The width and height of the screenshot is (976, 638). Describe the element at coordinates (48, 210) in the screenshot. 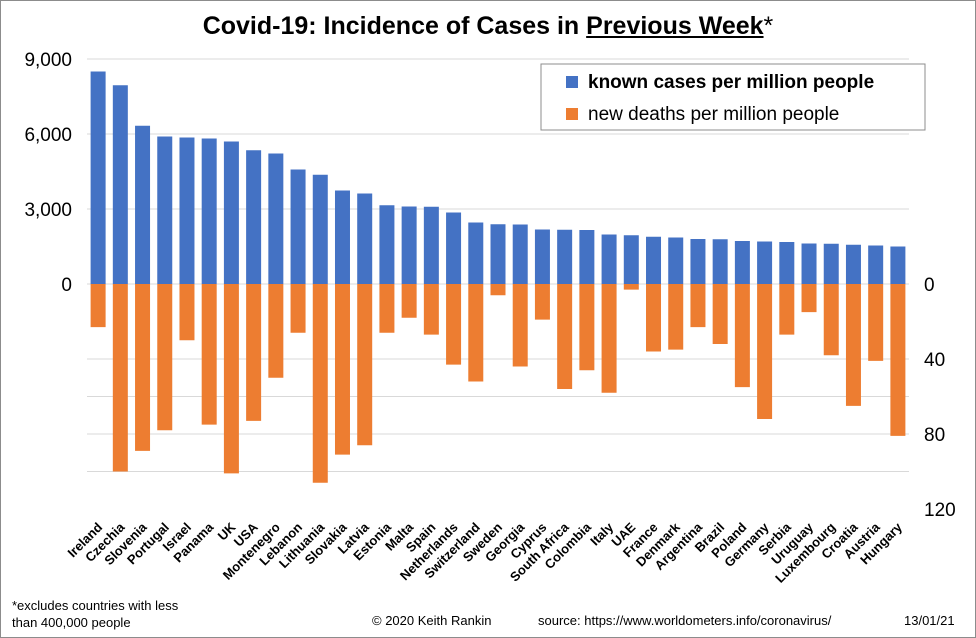

I see `y-left-tick-label: 3,000` at that location.